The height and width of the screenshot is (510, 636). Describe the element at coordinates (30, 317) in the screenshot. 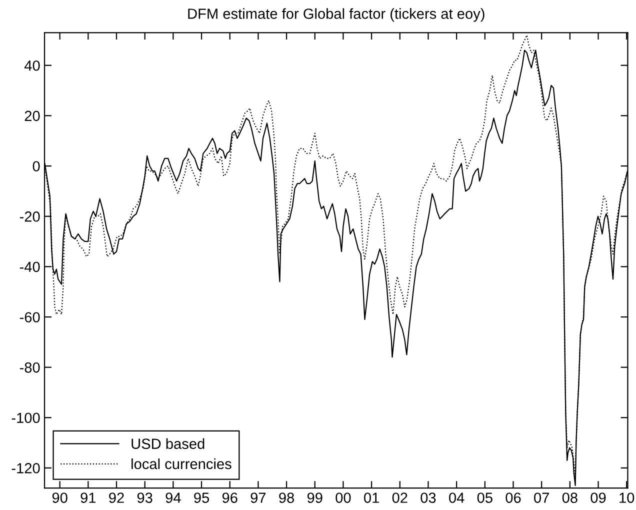

I see `y-tick-label: -60` at that location.